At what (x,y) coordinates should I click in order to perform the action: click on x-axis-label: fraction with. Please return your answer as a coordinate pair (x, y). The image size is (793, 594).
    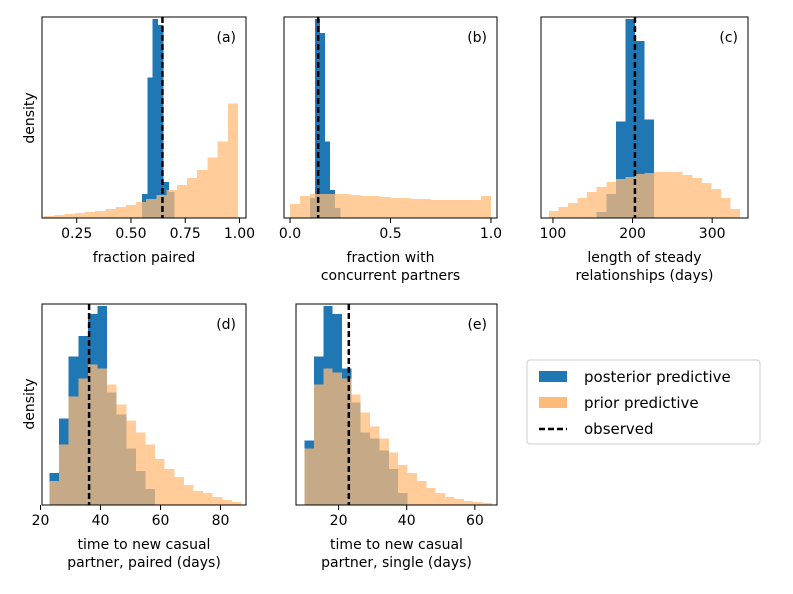
    Looking at the image, I should click on (391, 258).